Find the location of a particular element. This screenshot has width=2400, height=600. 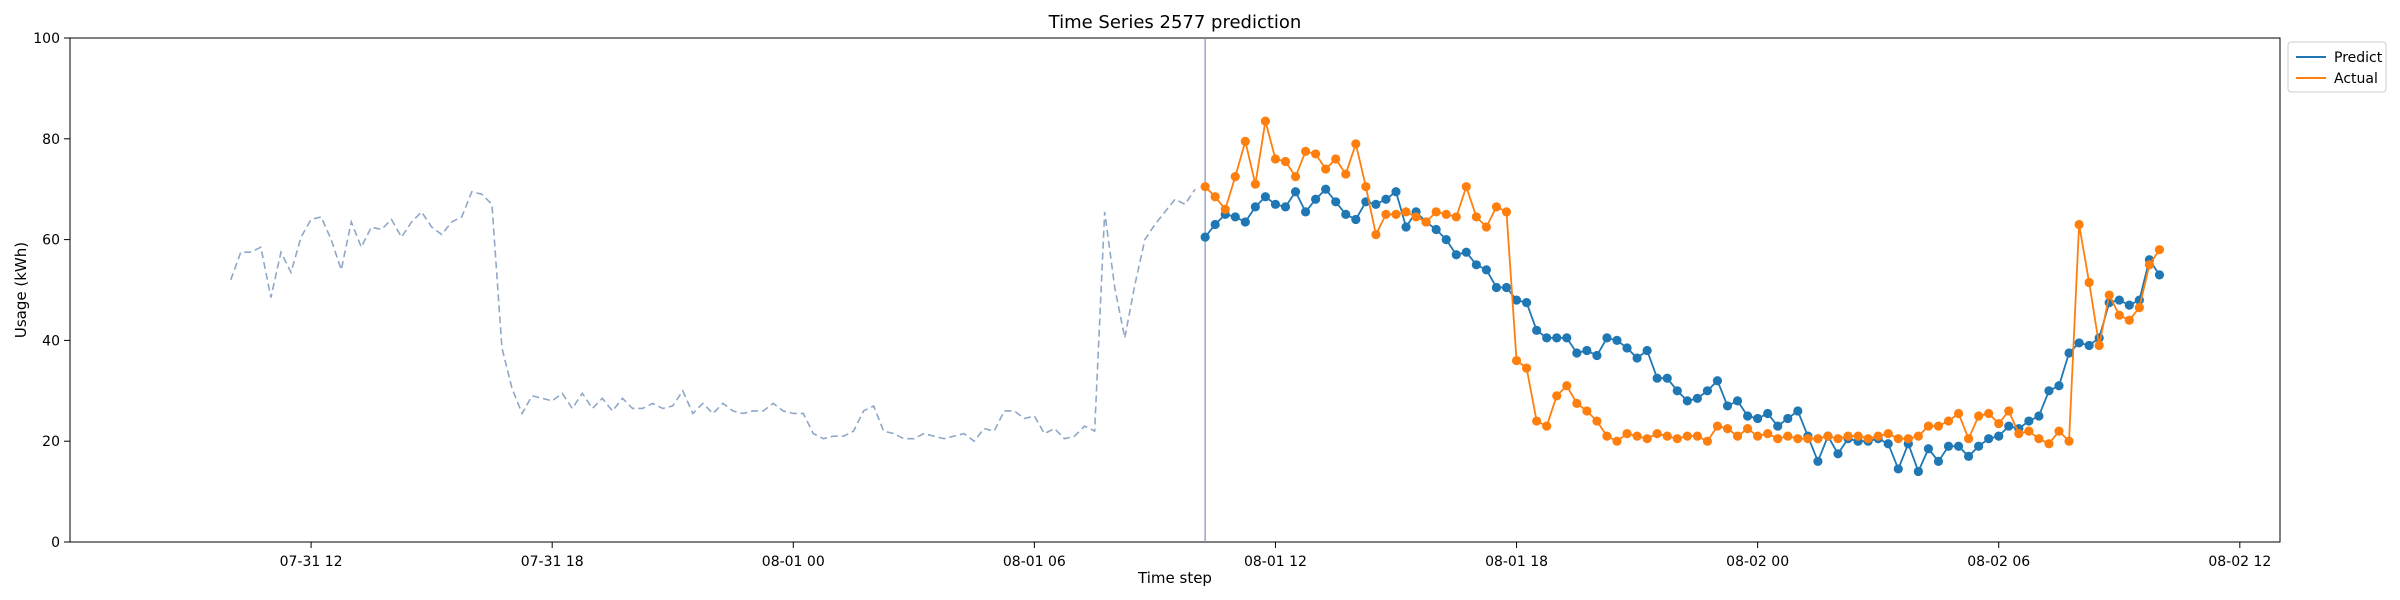

x-tick-label: 08-01 12 is located at coordinates (1275, 562).